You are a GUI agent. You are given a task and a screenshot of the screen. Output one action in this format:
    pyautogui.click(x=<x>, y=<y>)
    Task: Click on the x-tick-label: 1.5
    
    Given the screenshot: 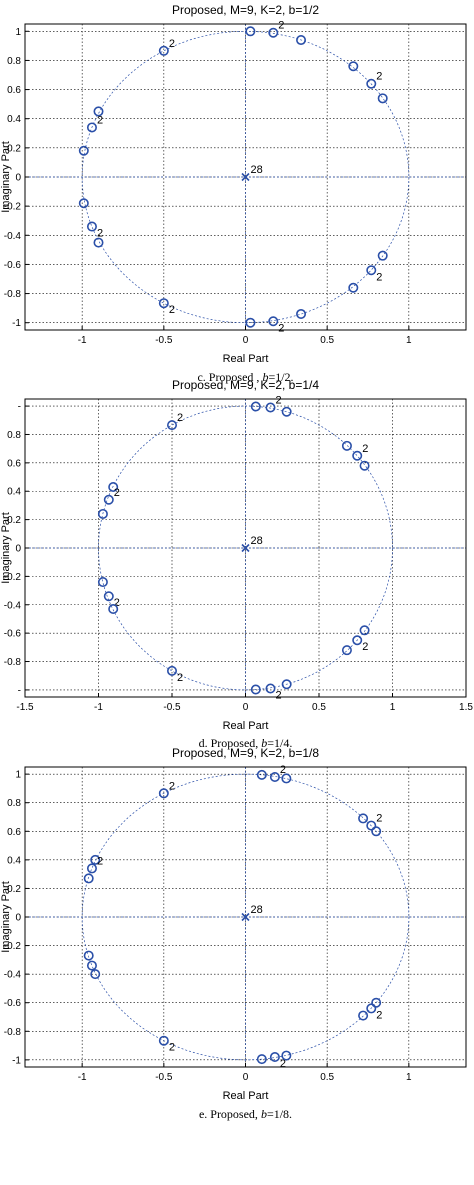 What is the action you would take?
    pyautogui.click(x=466, y=707)
    